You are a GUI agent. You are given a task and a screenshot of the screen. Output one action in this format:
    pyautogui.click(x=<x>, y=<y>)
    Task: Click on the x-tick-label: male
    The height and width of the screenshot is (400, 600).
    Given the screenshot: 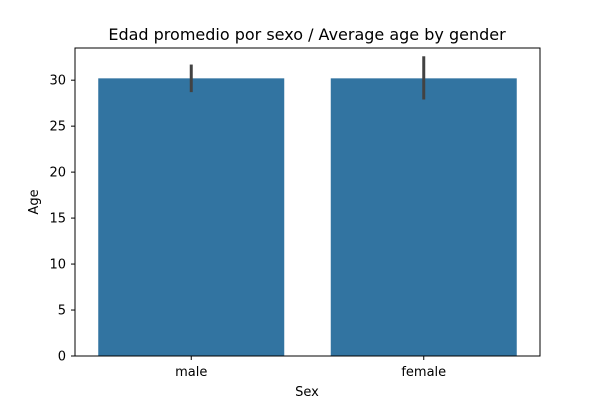 What is the action you would take?
    pyautogui.click(x=191, y=372)
    